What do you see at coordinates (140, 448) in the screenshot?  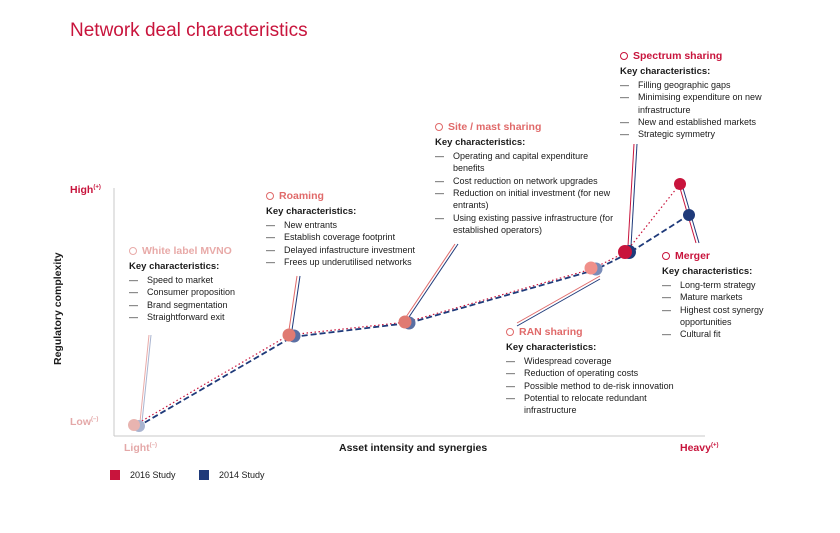 I see `axis-light-label: Light(–)` at bounding box center [140, 448].